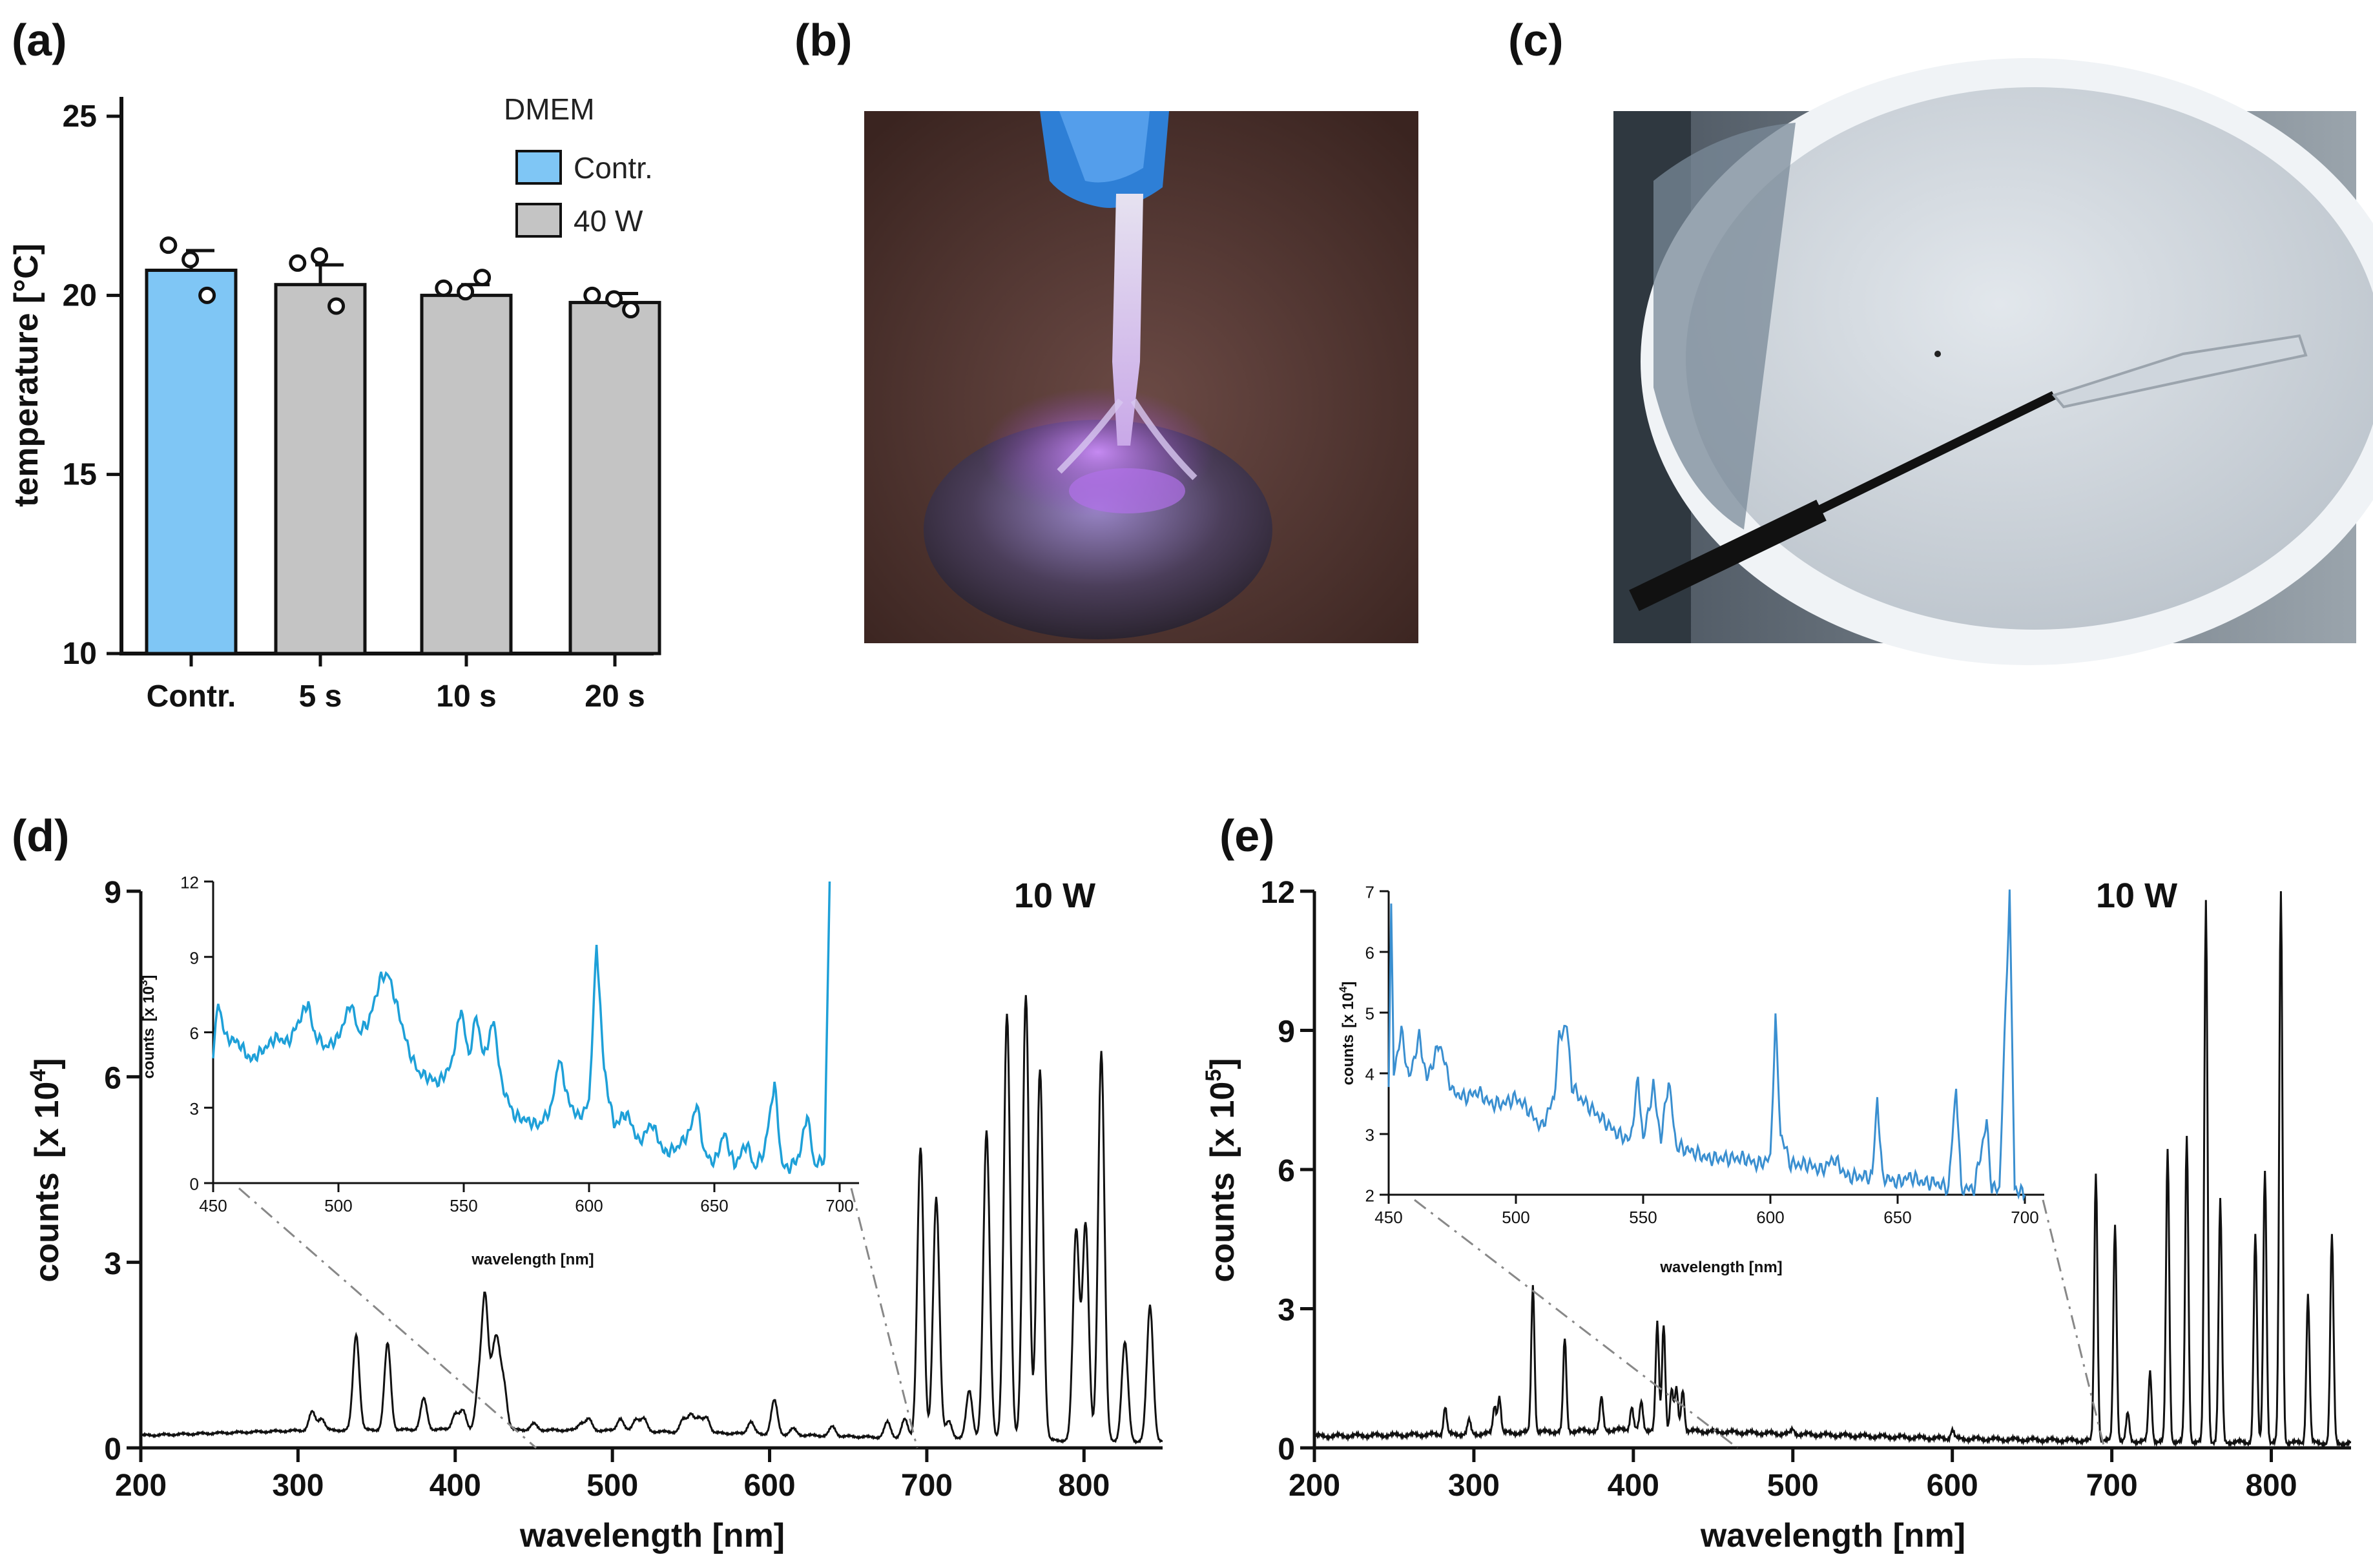 The height and width of the screenshot is (1568, 2373). I want to click on panel-label-e: (e), so click(1247, 835).